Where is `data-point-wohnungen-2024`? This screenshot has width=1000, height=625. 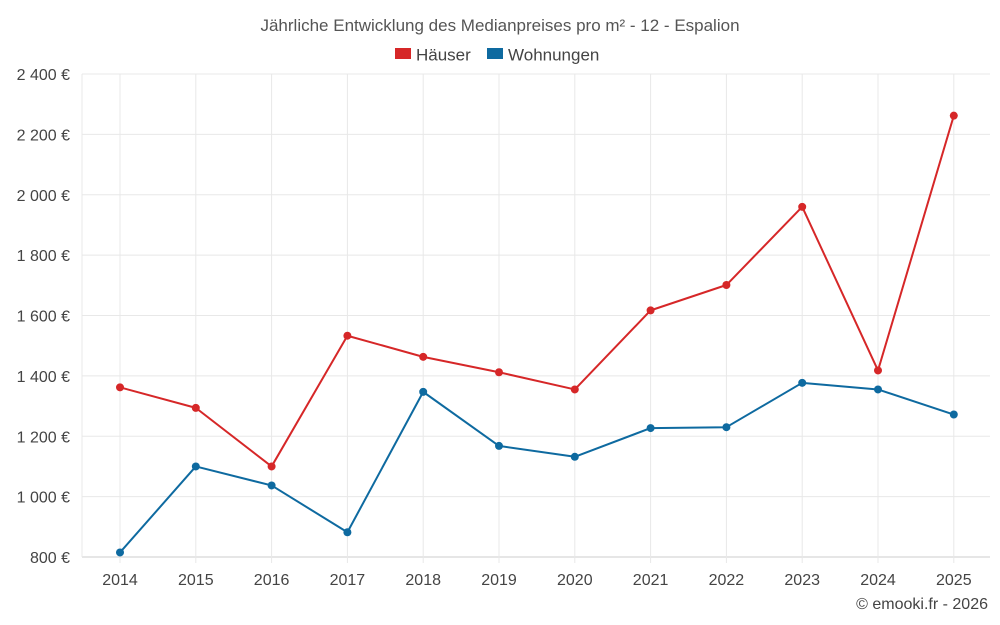 data-point-wohnungen-2024 is located at coordinates (878, 389).